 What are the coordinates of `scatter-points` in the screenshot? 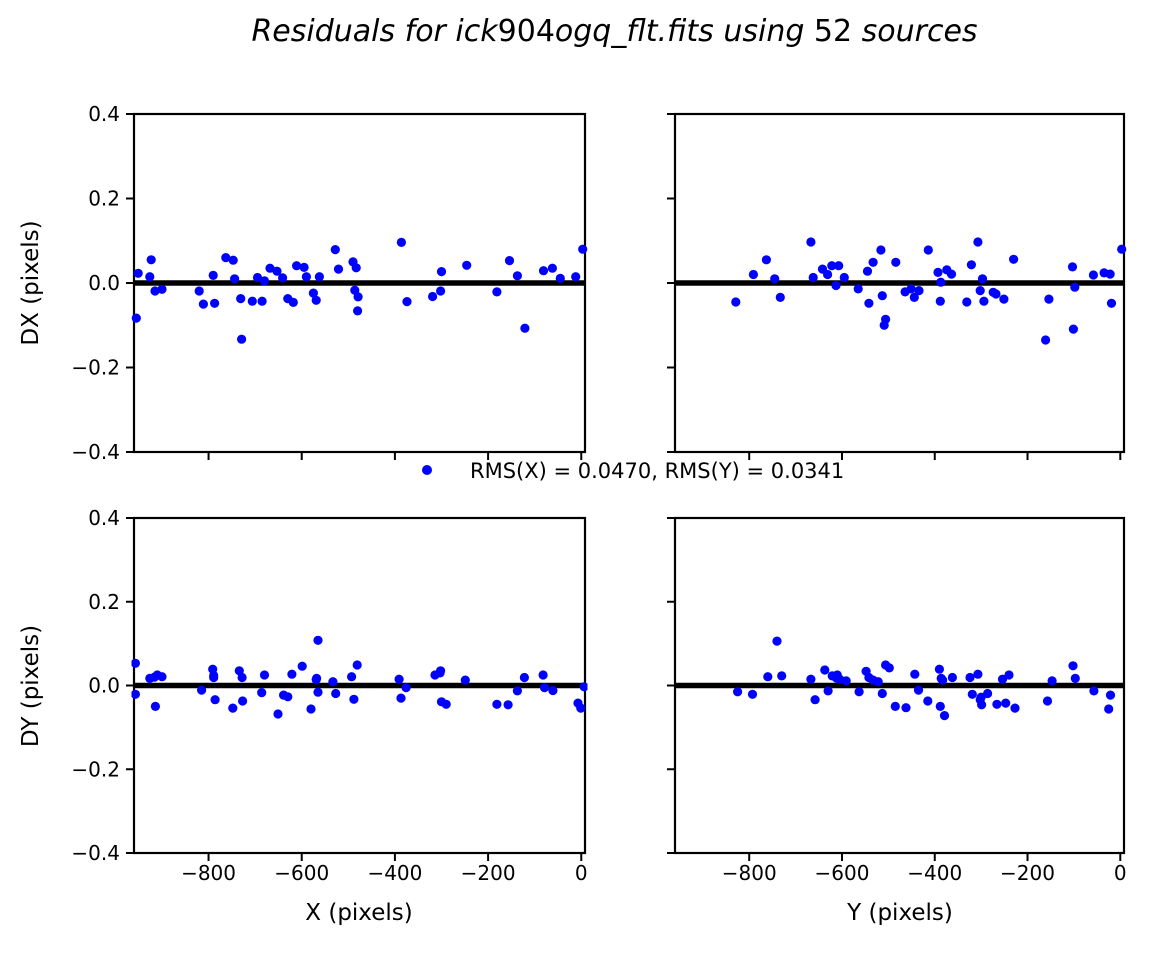 It's located at (929, 291).